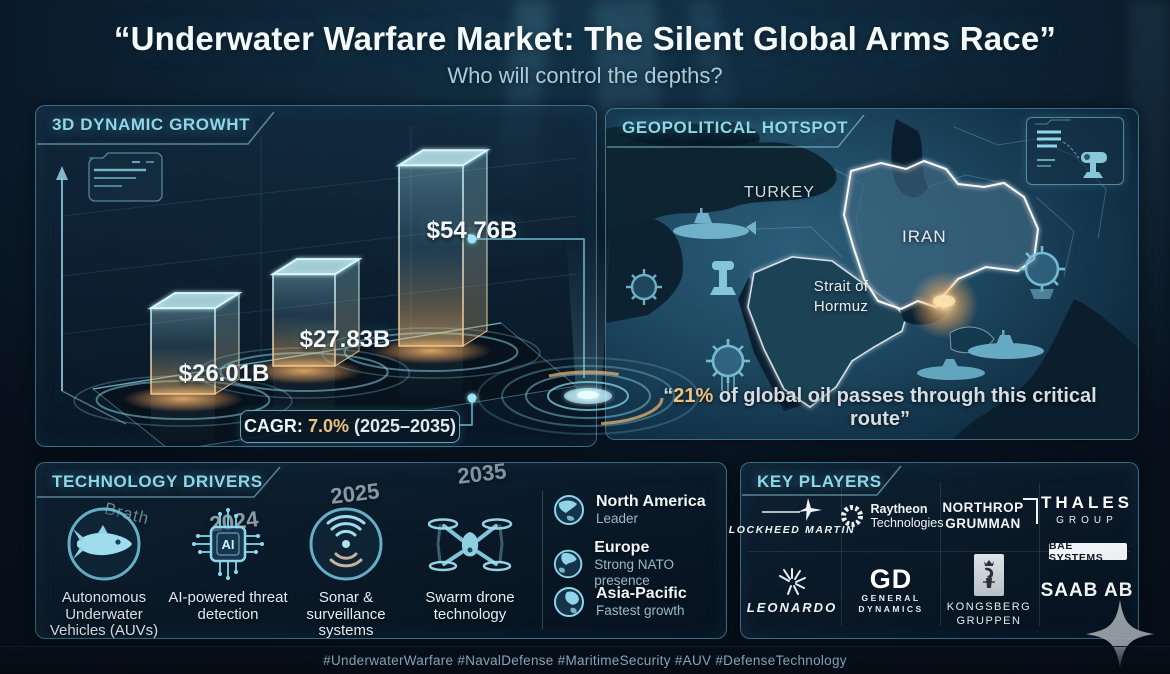  Describe the element at coordinates (405, 426) in the screenshot. I see `cagr-range: (2025–2035)` at that location.